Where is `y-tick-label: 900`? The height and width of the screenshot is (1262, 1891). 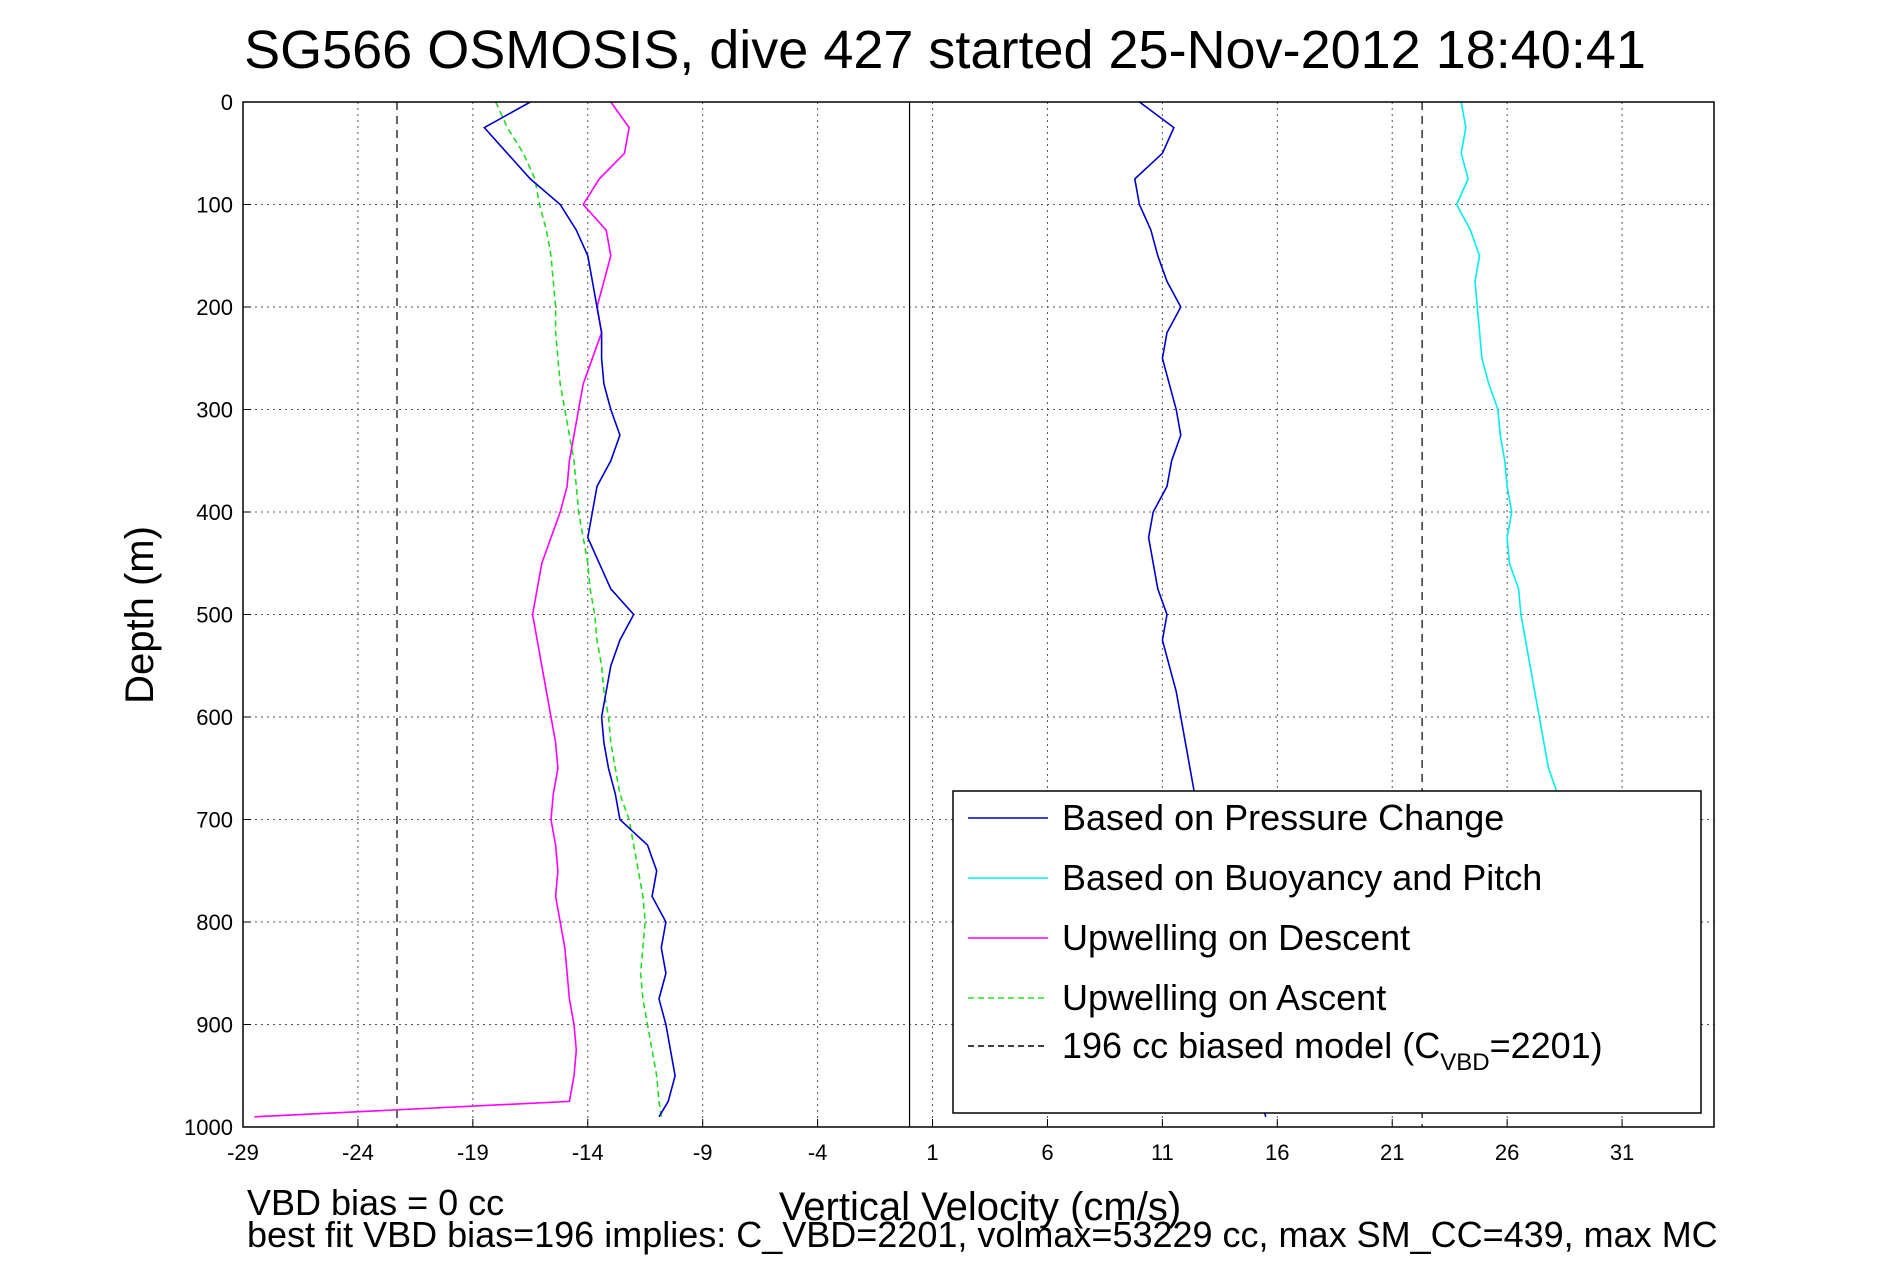 y-tick-label: 900 is located at coordinates (214, 1025).